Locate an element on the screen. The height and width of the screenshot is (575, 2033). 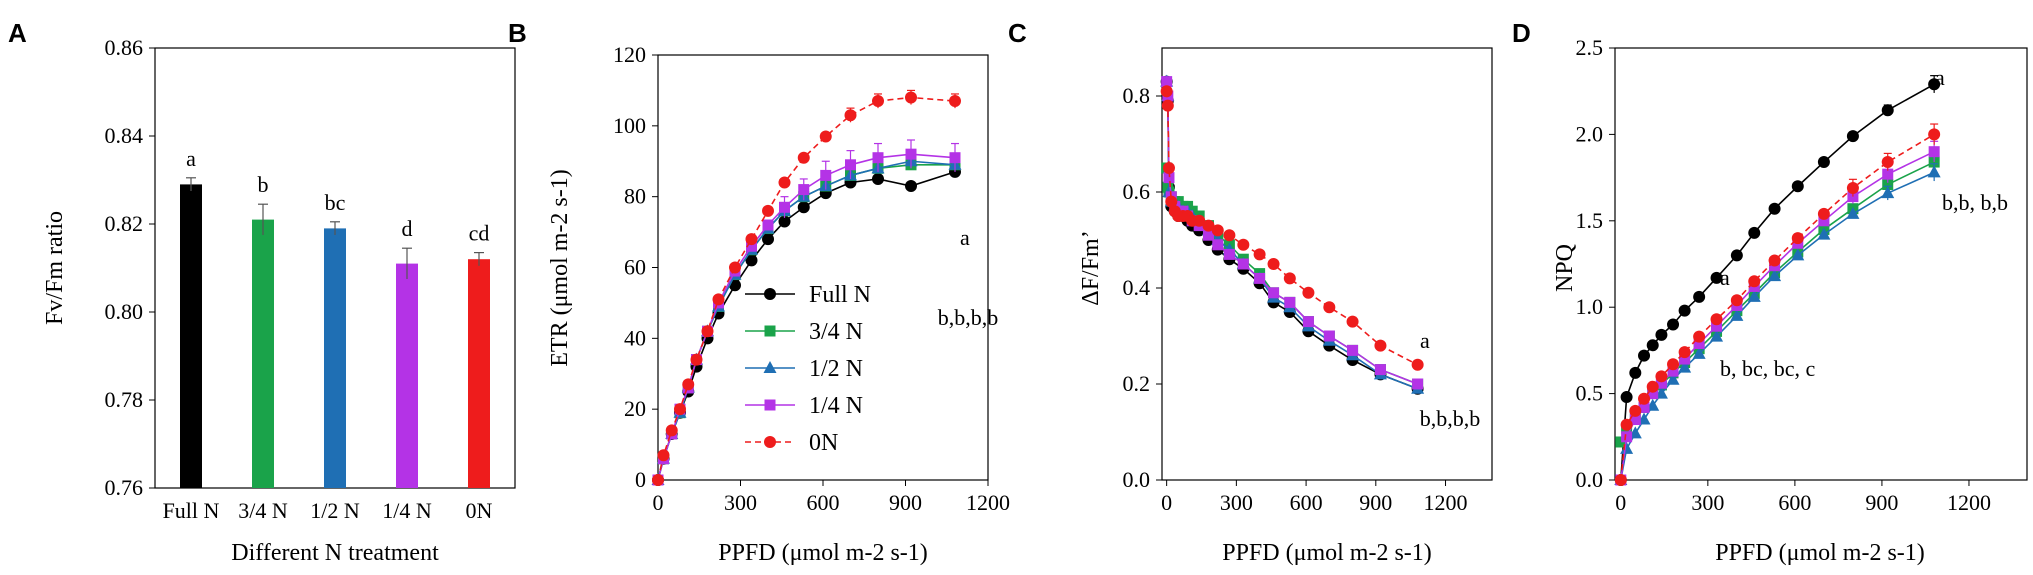
series-0n is located at coordinates (1777, 304).